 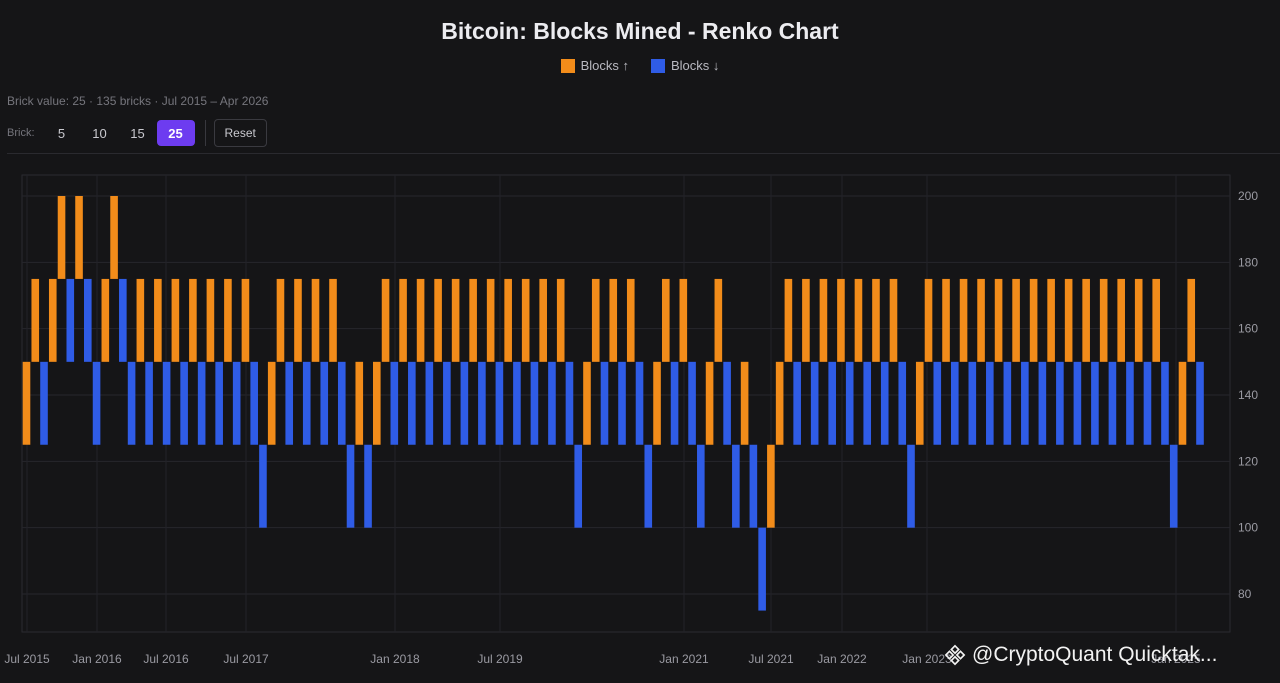 What do you see at coordinates (1176, 659) in the screenshot?
I see `x-tick-label: Jan 2025` at bounding box center [1176, 659].